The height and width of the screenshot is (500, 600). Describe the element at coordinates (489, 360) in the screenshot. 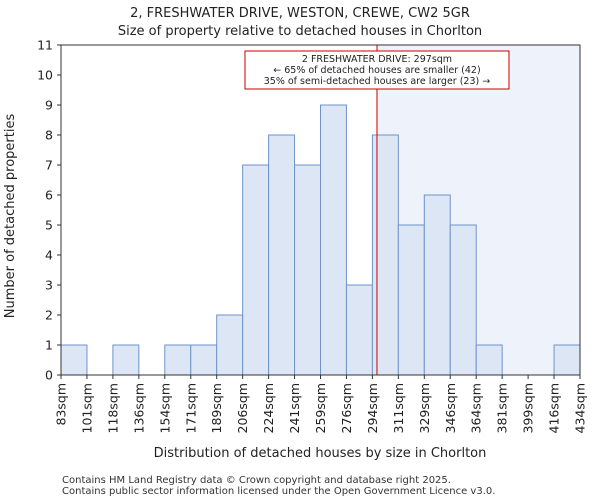

I see `bar-364sqm` at that location.